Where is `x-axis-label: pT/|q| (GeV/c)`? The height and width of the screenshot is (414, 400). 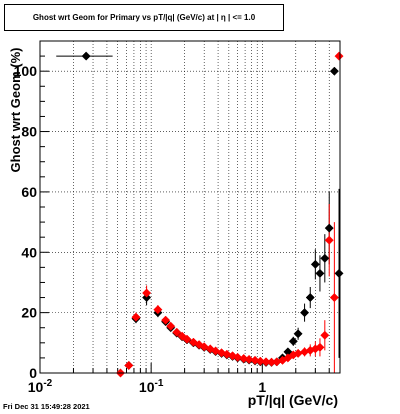 x-axis-label: pT/|q| (GeV/c) is located at coordinates (293, 400).